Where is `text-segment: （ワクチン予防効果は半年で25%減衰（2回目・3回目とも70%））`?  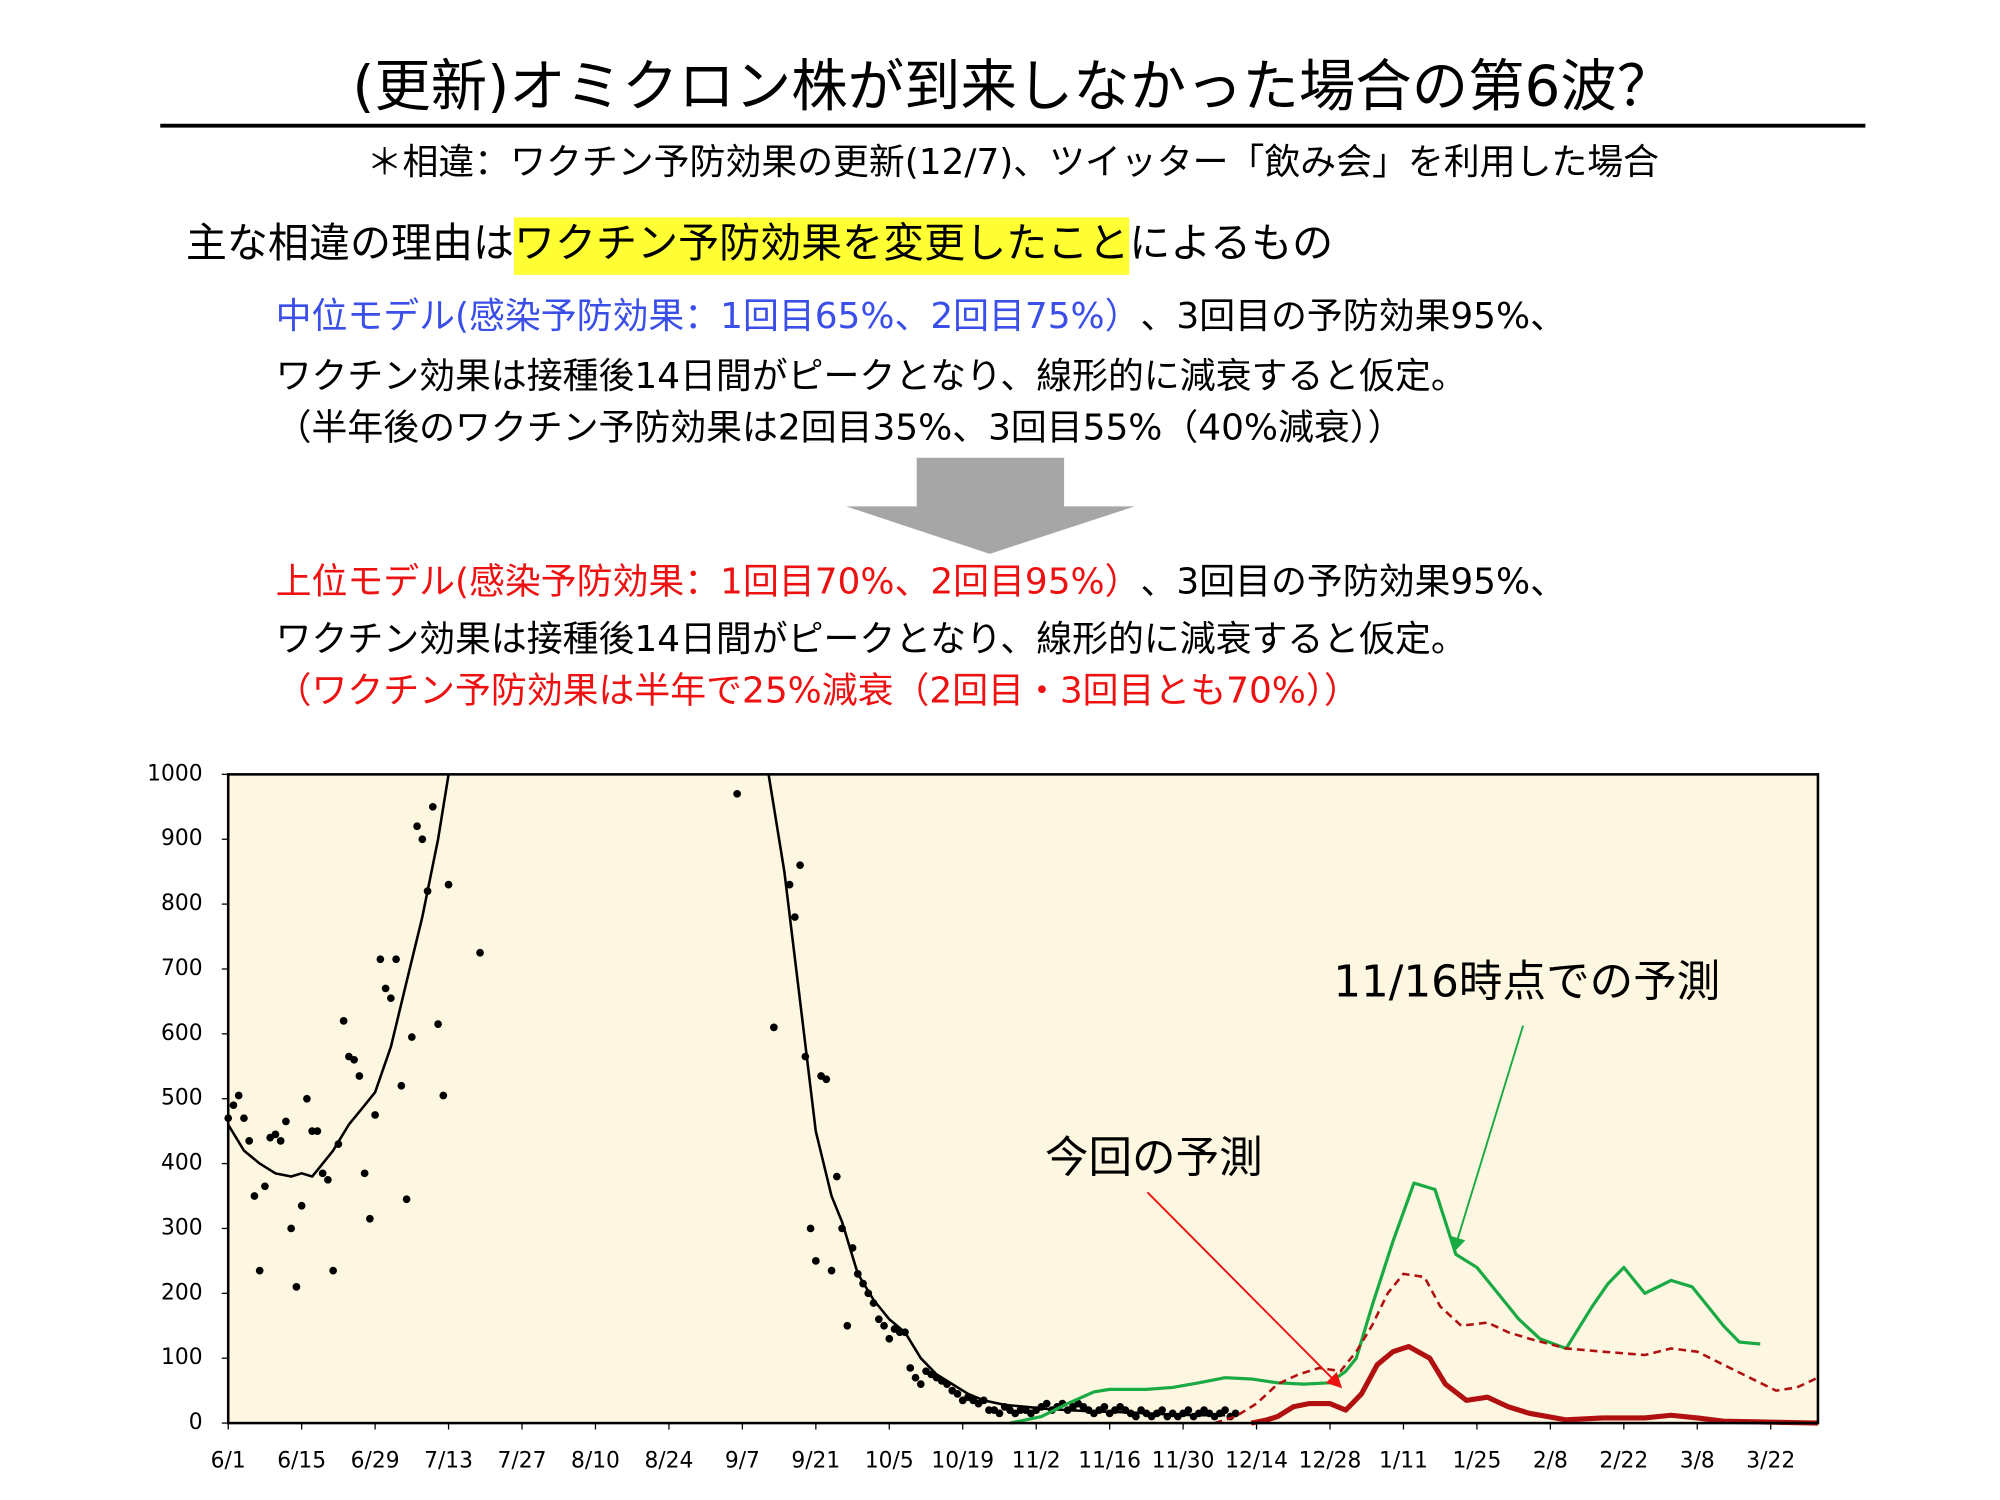
text-segment: （ワクチン予防効果は半年で25%減衰（2回目・3回目とも70%）） is located at coordinates (818, 690).